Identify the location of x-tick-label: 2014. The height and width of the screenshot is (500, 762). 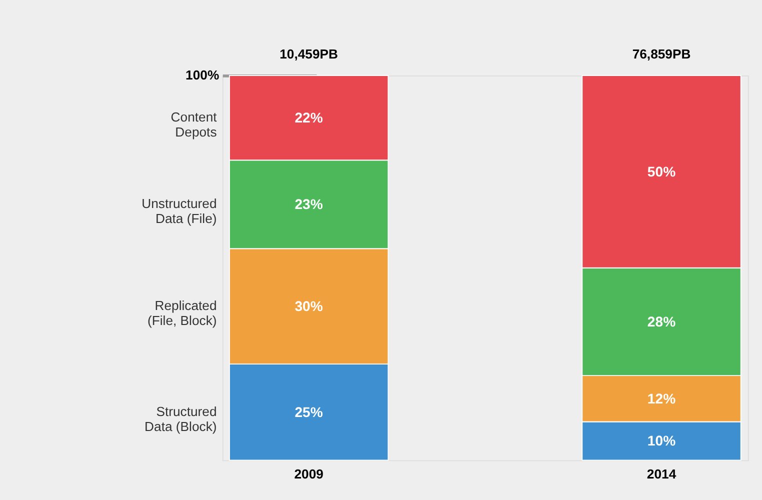
(661, 474).